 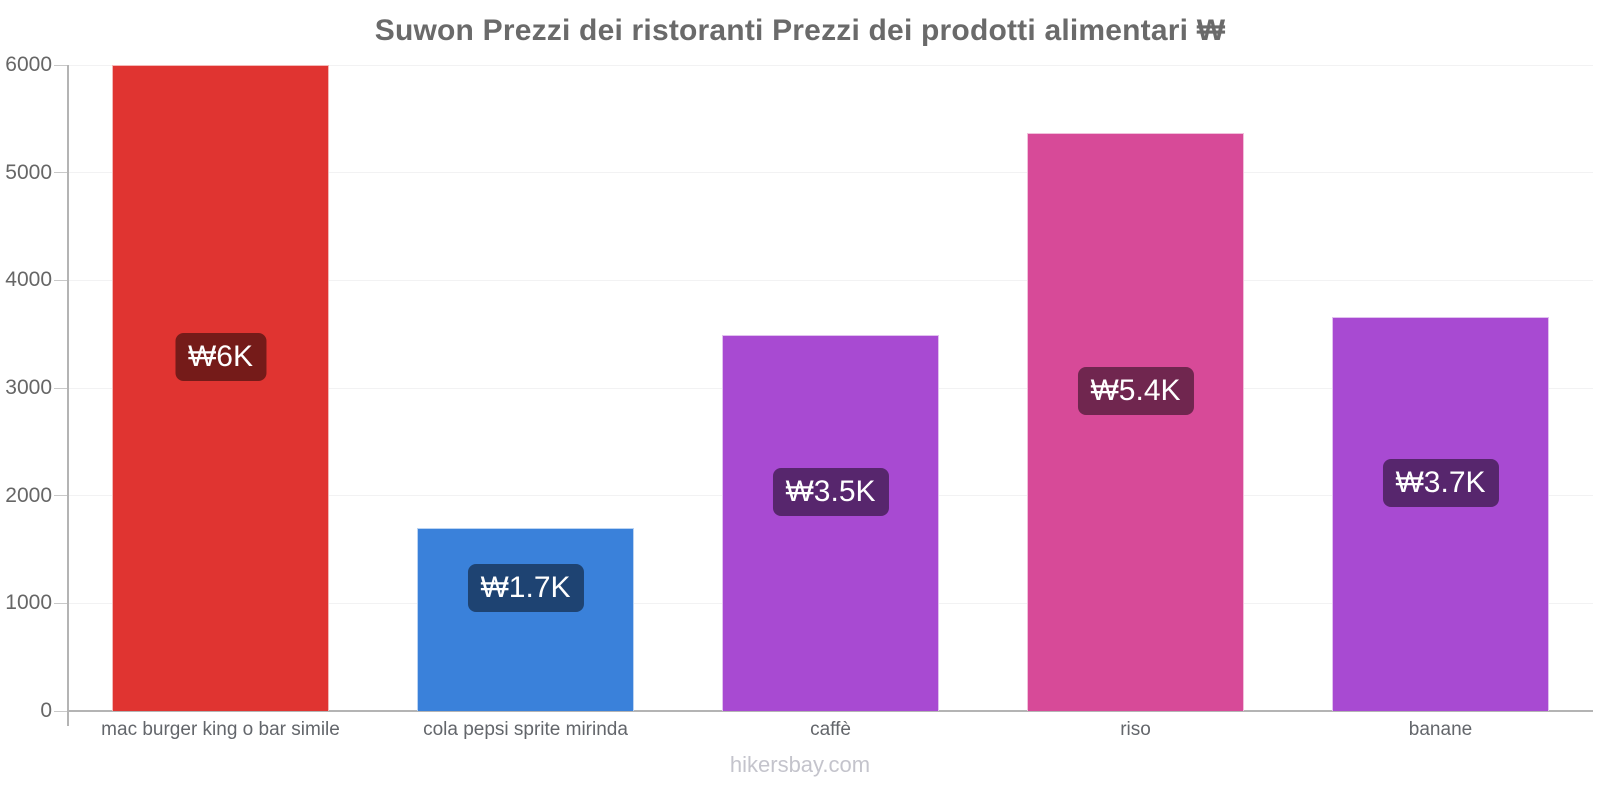 I want to click on bar-cola-pepsi-sprite-mirinda: ₩1.7K, so click(x=525, y=619).